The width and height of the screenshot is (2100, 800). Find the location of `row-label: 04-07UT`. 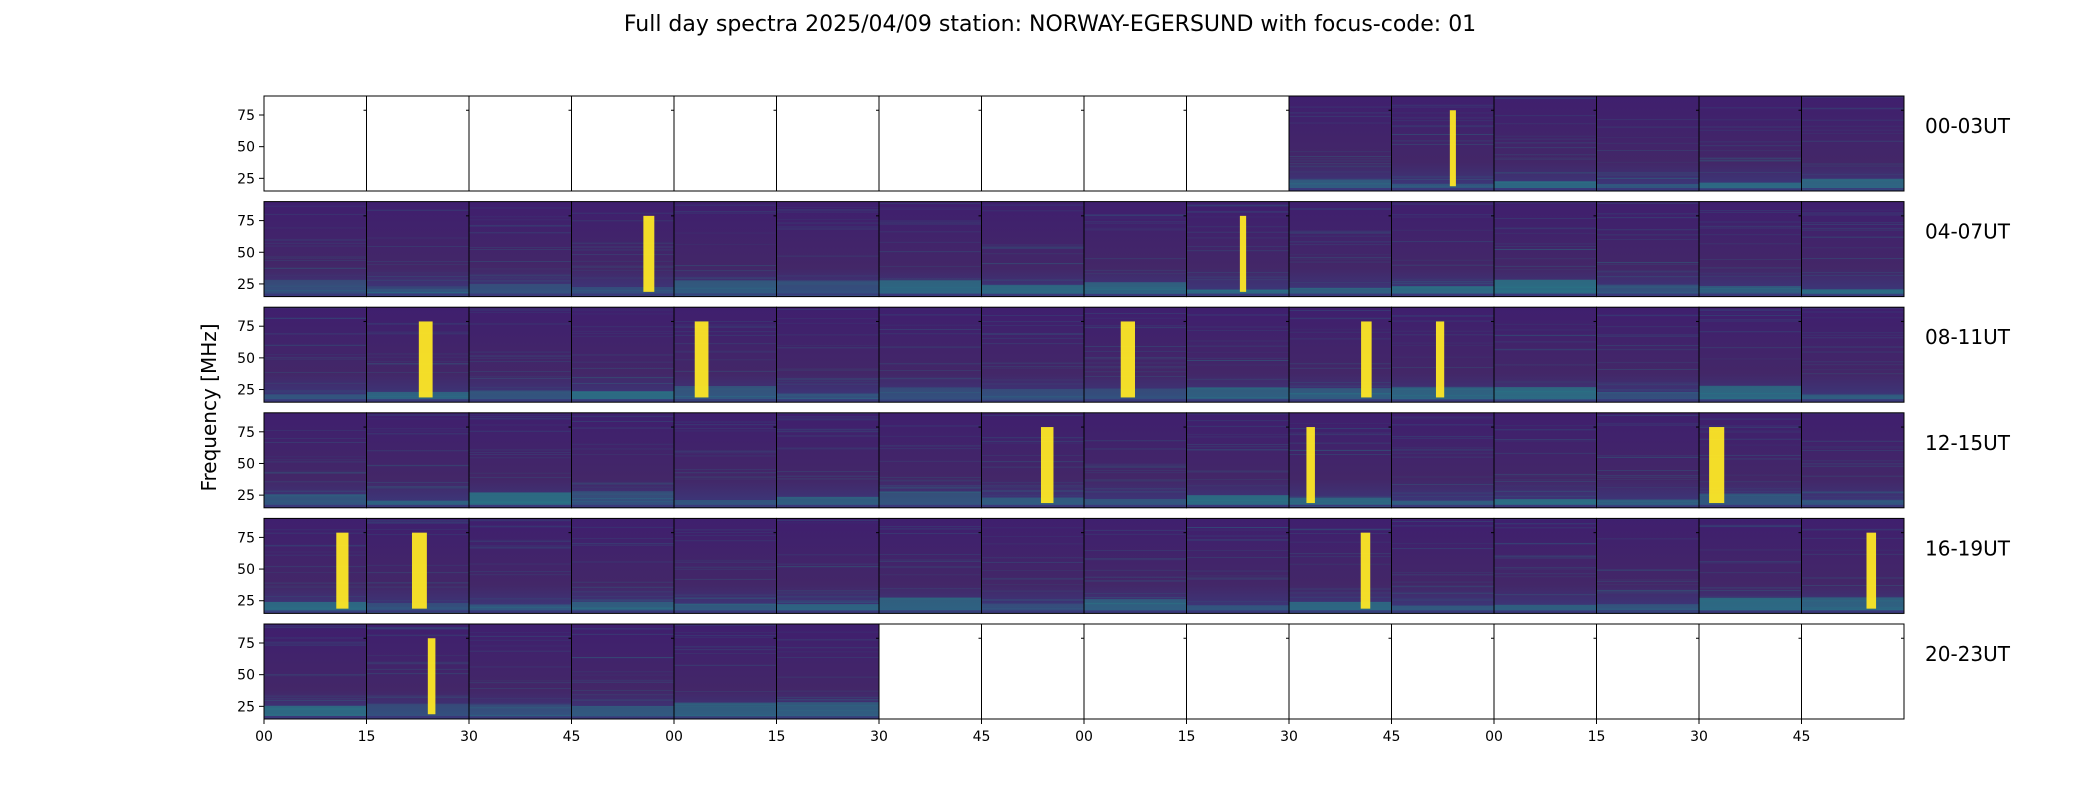

row-label: 04-07UT is located at coordinates (1968, 232).